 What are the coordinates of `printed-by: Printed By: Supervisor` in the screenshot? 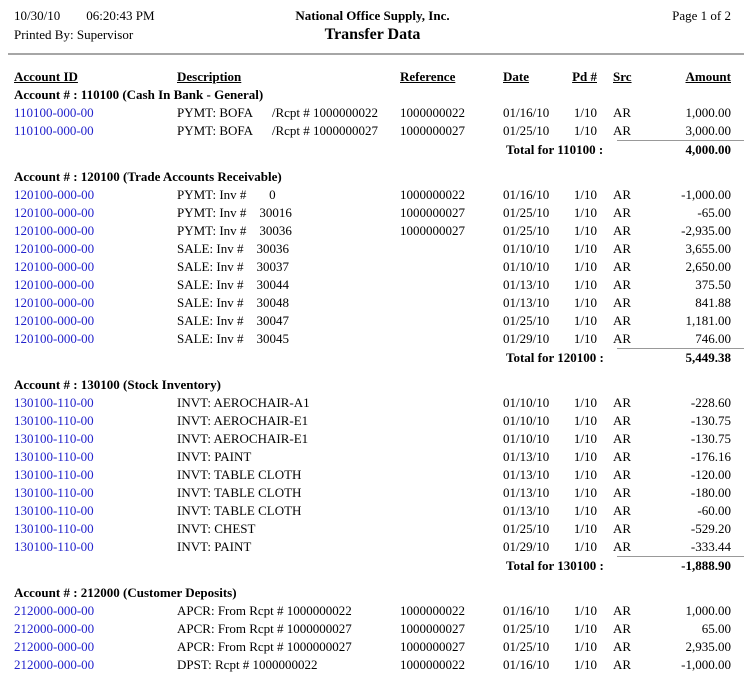 It's located at (74, 34).